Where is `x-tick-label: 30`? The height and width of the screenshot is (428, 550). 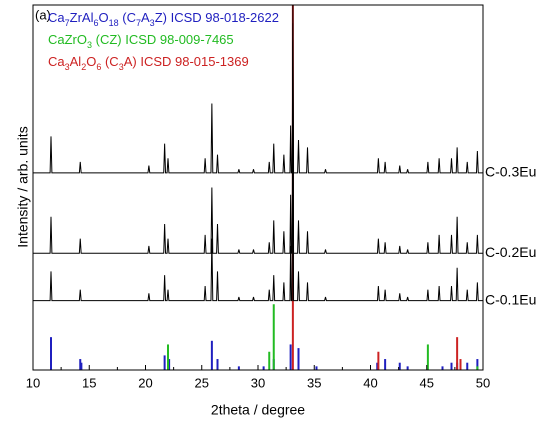
x-tick-label: 30 is located at coordinates (258, 382).